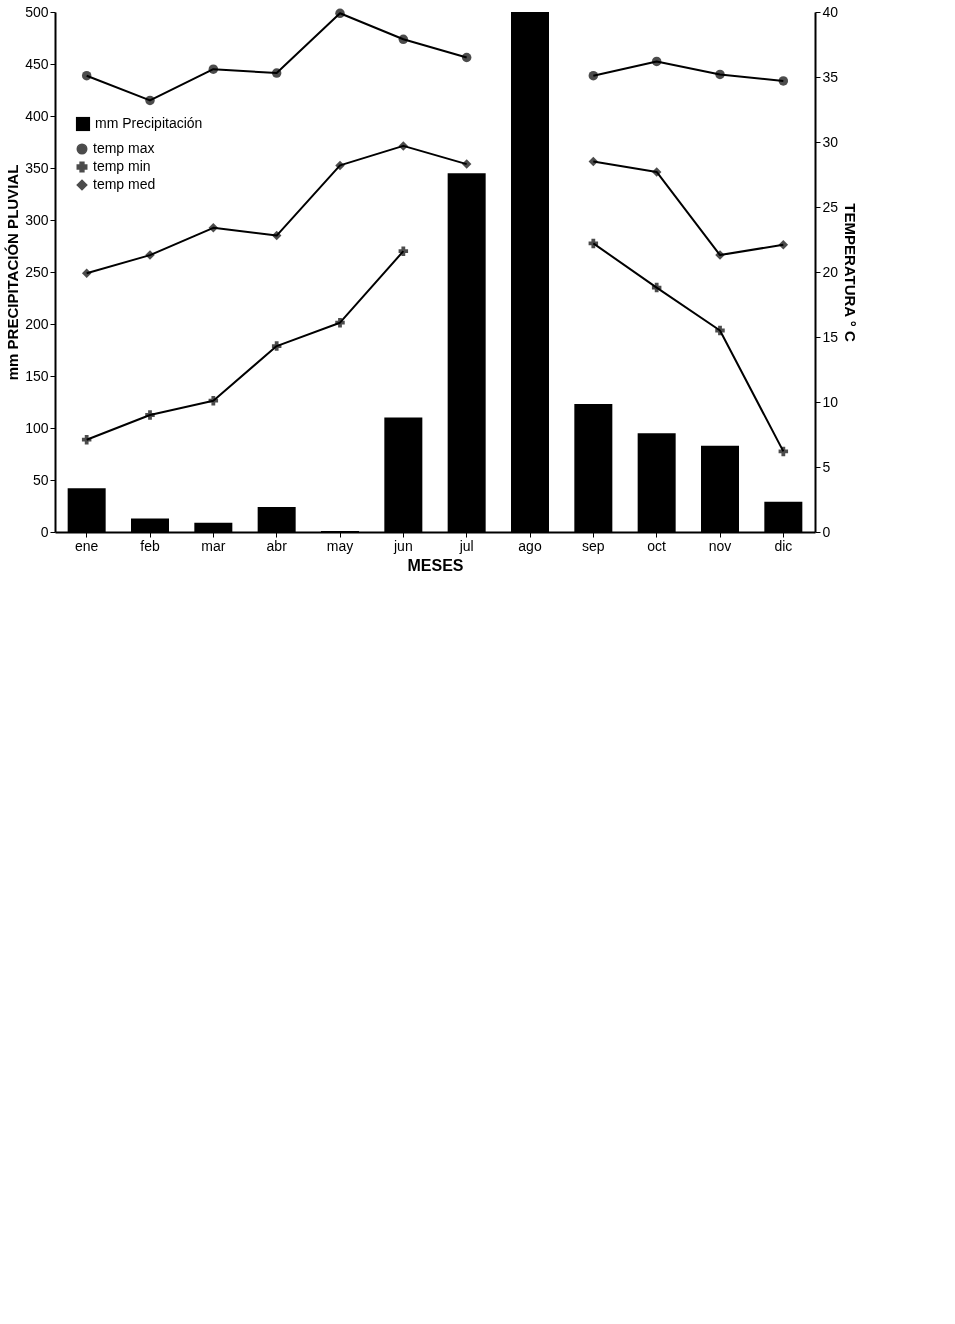 Image resolution: width=955 pixels, height=1324 pixels. What do you see at coordinates (122, 166) in the screenshot?
I see `legend-label: temp min` at bounding box center [122, 166].